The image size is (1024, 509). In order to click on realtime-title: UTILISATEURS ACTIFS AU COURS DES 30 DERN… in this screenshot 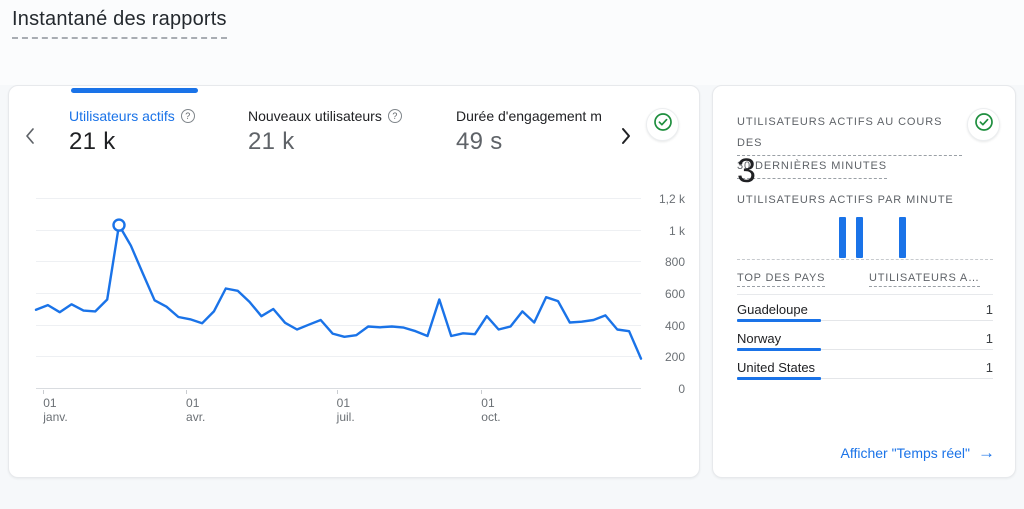, I will do `click(849, 145)`.